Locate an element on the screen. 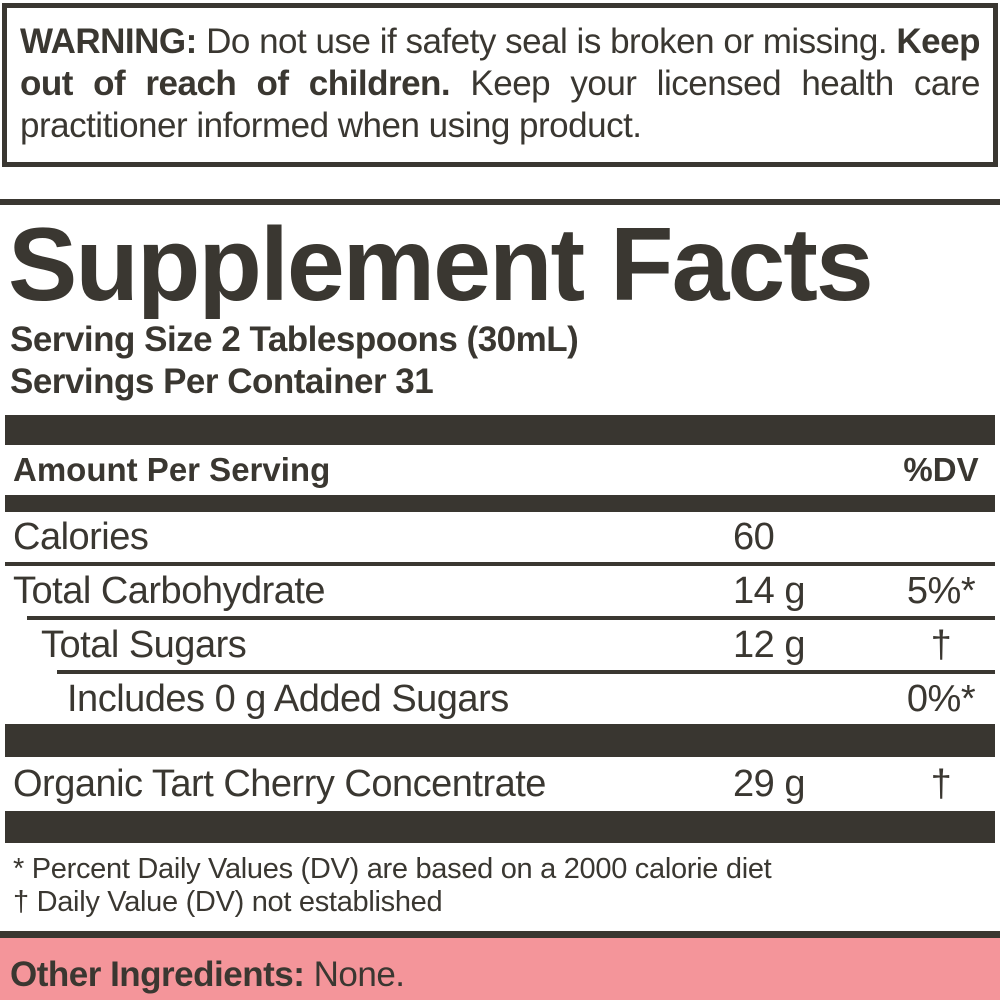  table-row-calories: Calories 60 is located at coordinates (500, 537).